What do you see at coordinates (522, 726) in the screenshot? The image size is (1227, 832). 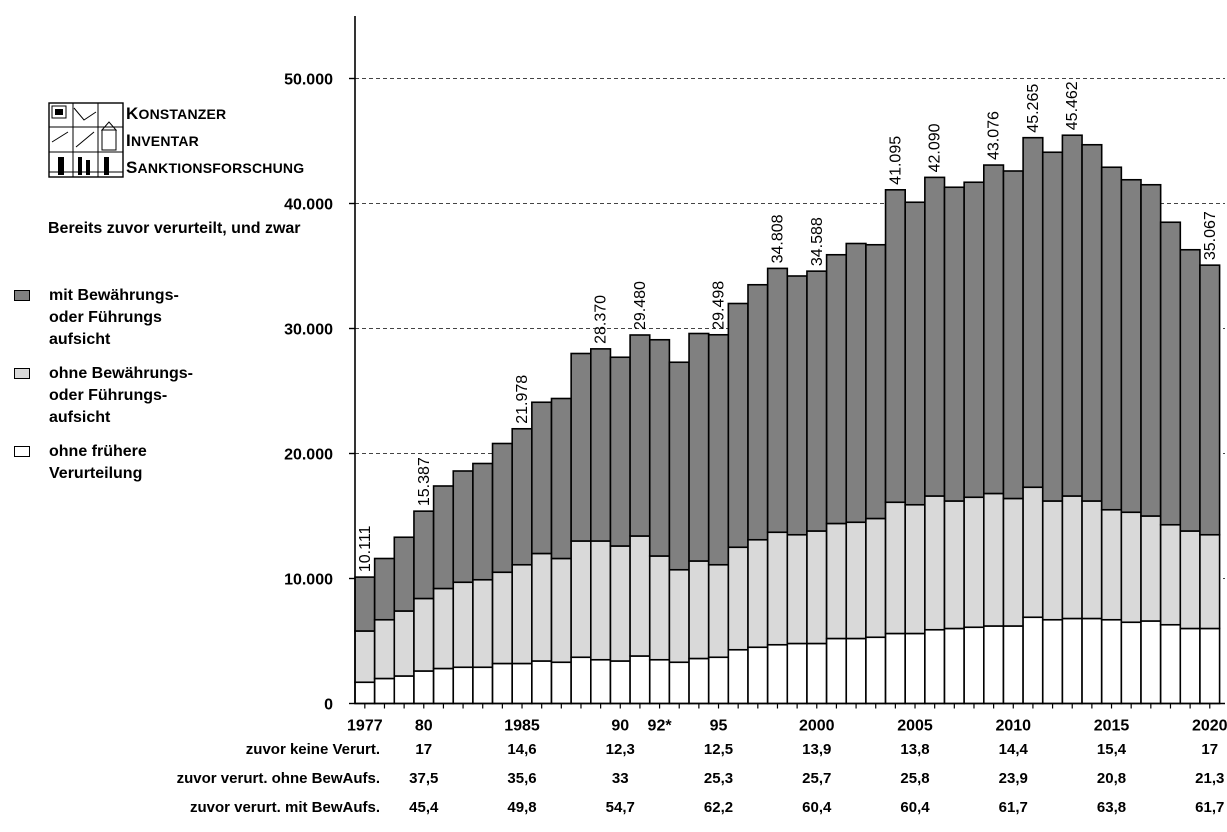 I see `x-tick-label: 1985` at bounding box center [522, 726].